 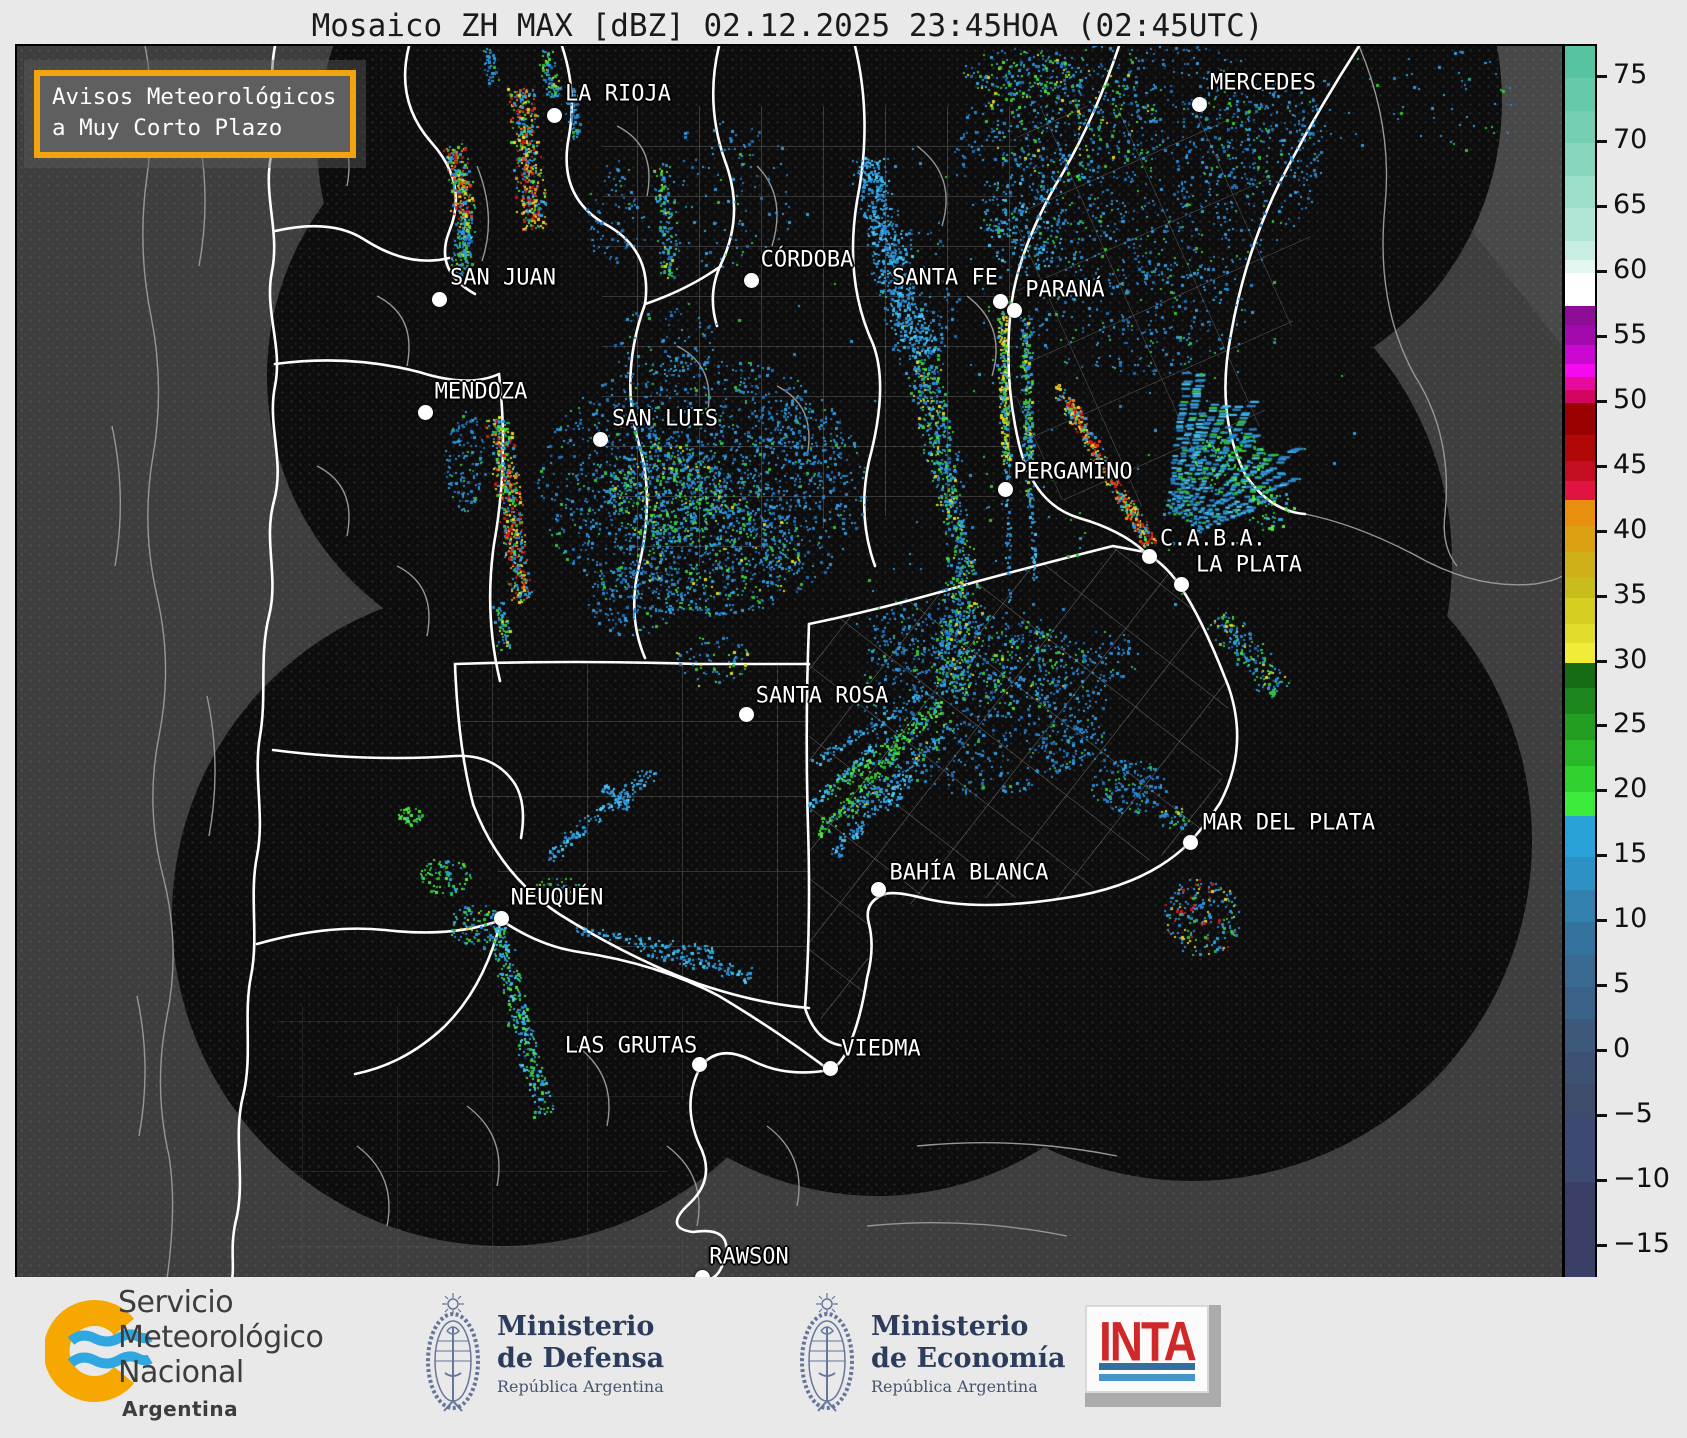 I want to click on defensa-line2: de Defensa, so click(x=581, y=1358).